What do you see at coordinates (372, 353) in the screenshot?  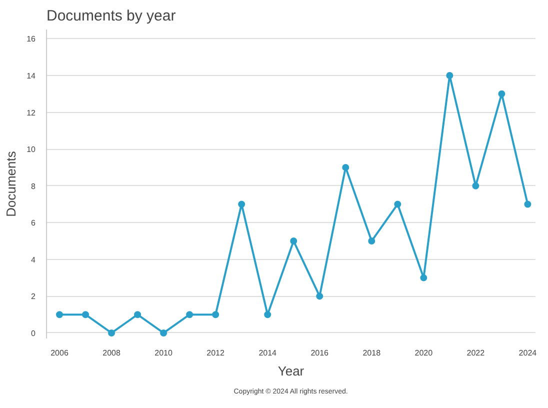 I see `x-tick-label: 2018` at bounding box center [372, 353].